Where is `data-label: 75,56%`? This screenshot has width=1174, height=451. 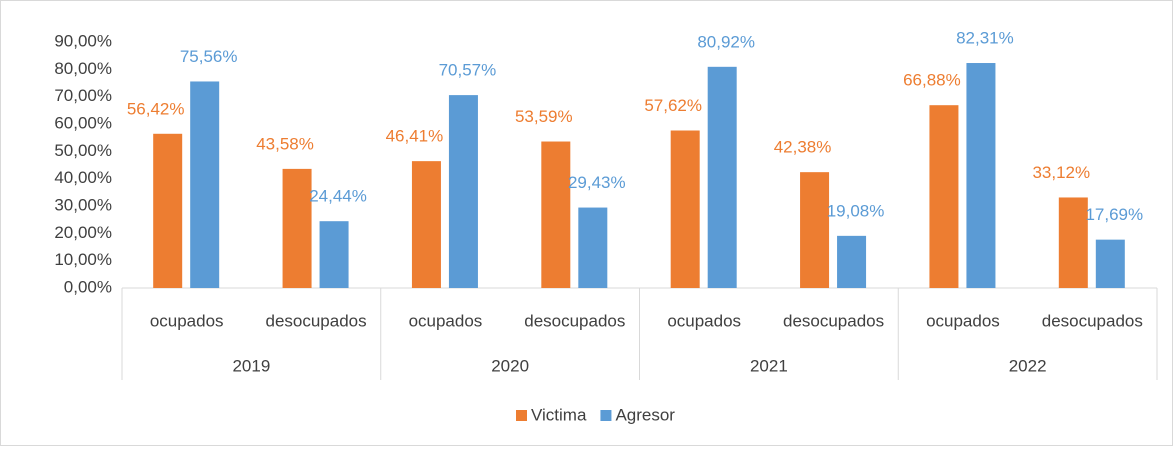 data-label: 75,56% is located at coordinates (209, 56).